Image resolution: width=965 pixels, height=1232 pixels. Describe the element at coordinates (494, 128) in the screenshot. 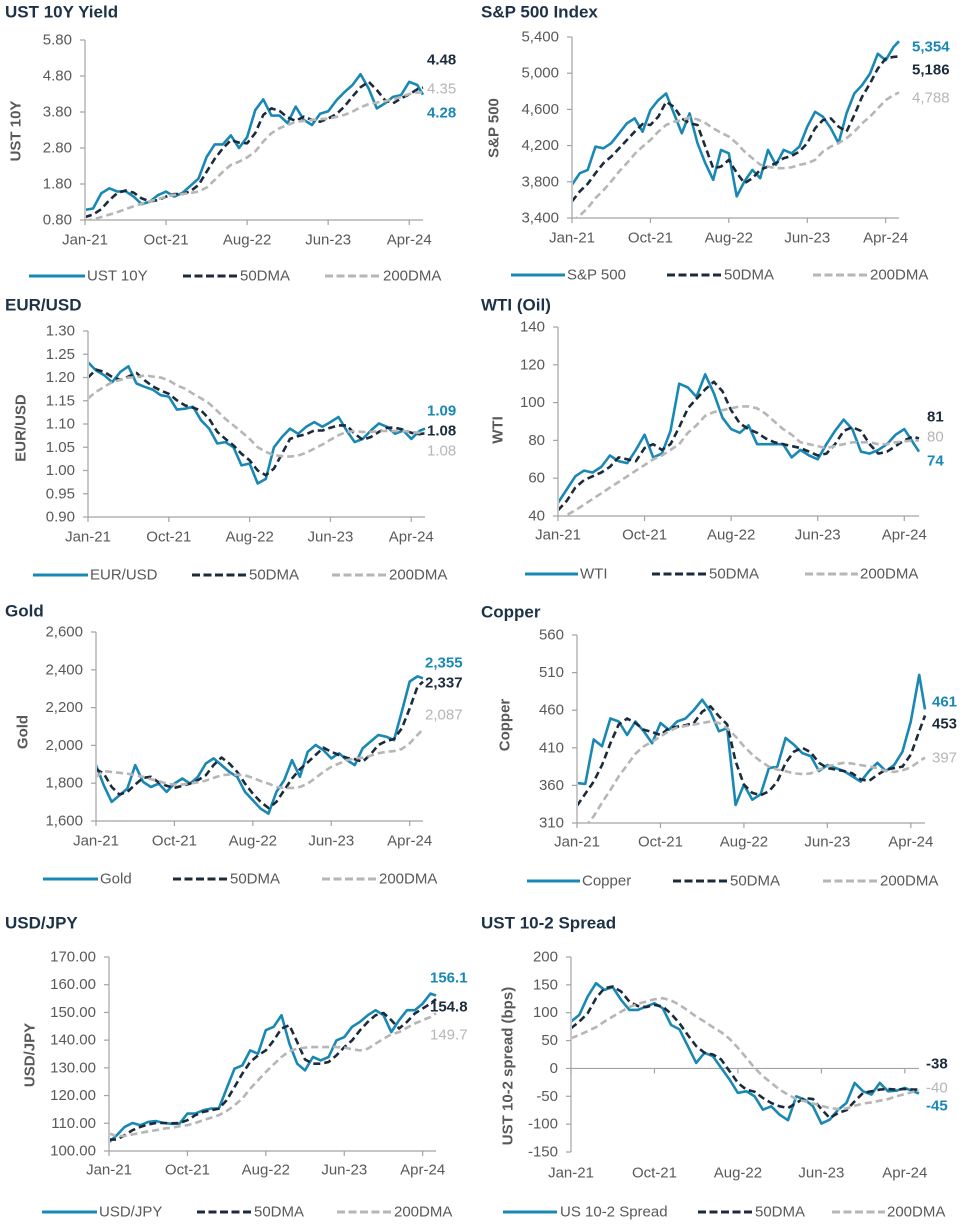

I see `y-axis-title: S&P 500` at that location.